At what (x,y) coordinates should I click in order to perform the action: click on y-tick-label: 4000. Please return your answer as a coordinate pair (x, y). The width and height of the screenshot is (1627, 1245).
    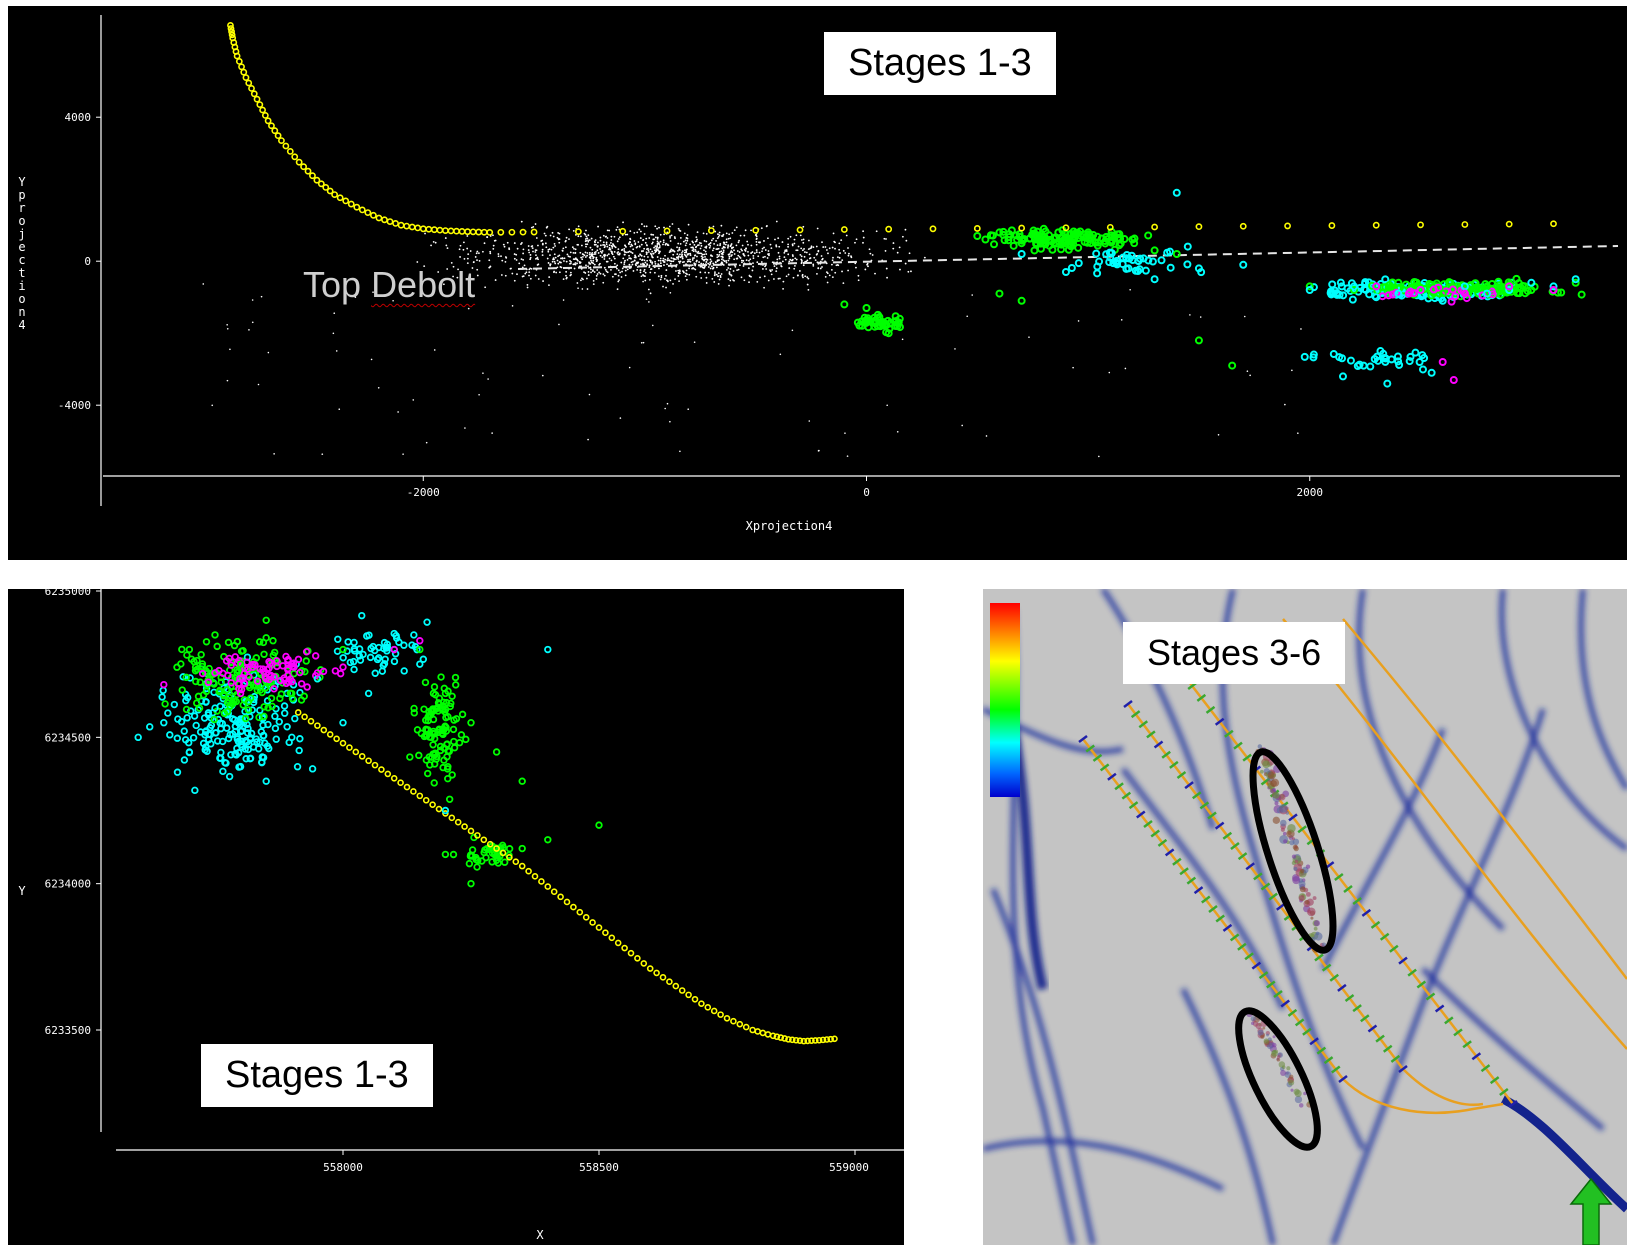
    Looking at the image, I should click on (78, 117).